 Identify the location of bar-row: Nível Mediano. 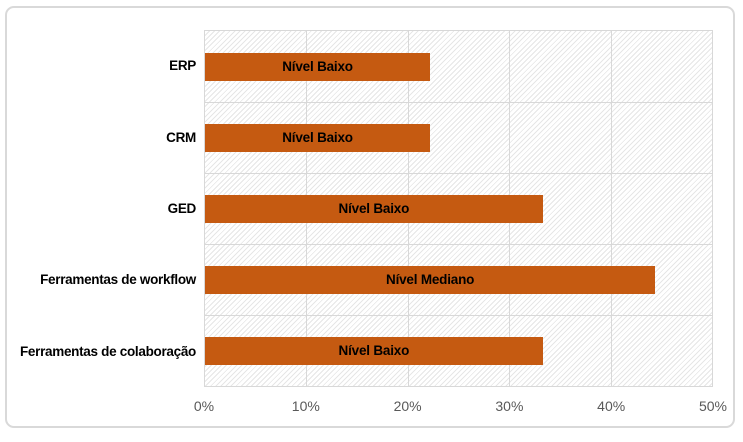
(458, 279).